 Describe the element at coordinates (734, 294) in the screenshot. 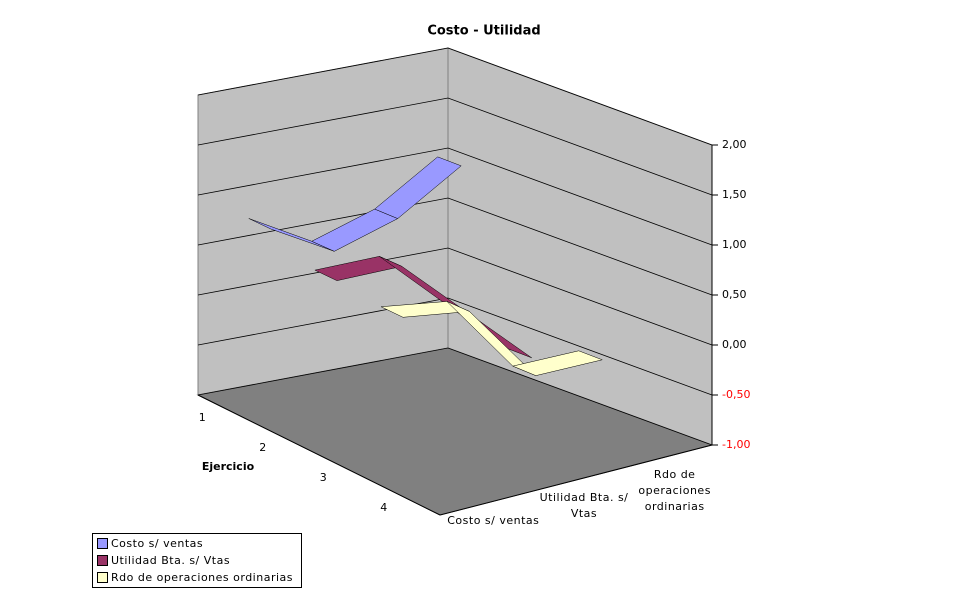

I see `y-tick-label: 0,50` at that location.